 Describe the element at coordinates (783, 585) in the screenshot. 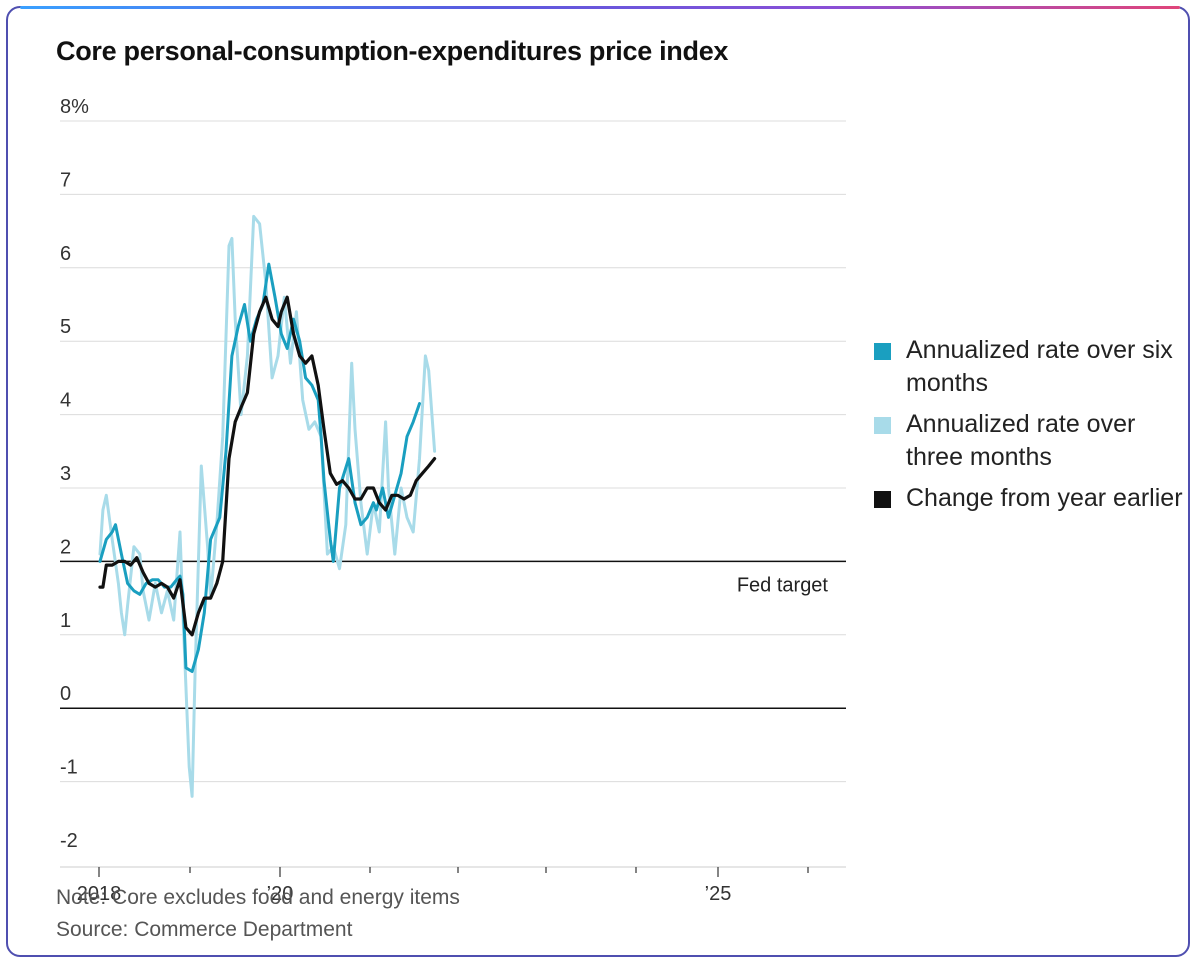

I see `fed-target-label: Fed target` at that location.